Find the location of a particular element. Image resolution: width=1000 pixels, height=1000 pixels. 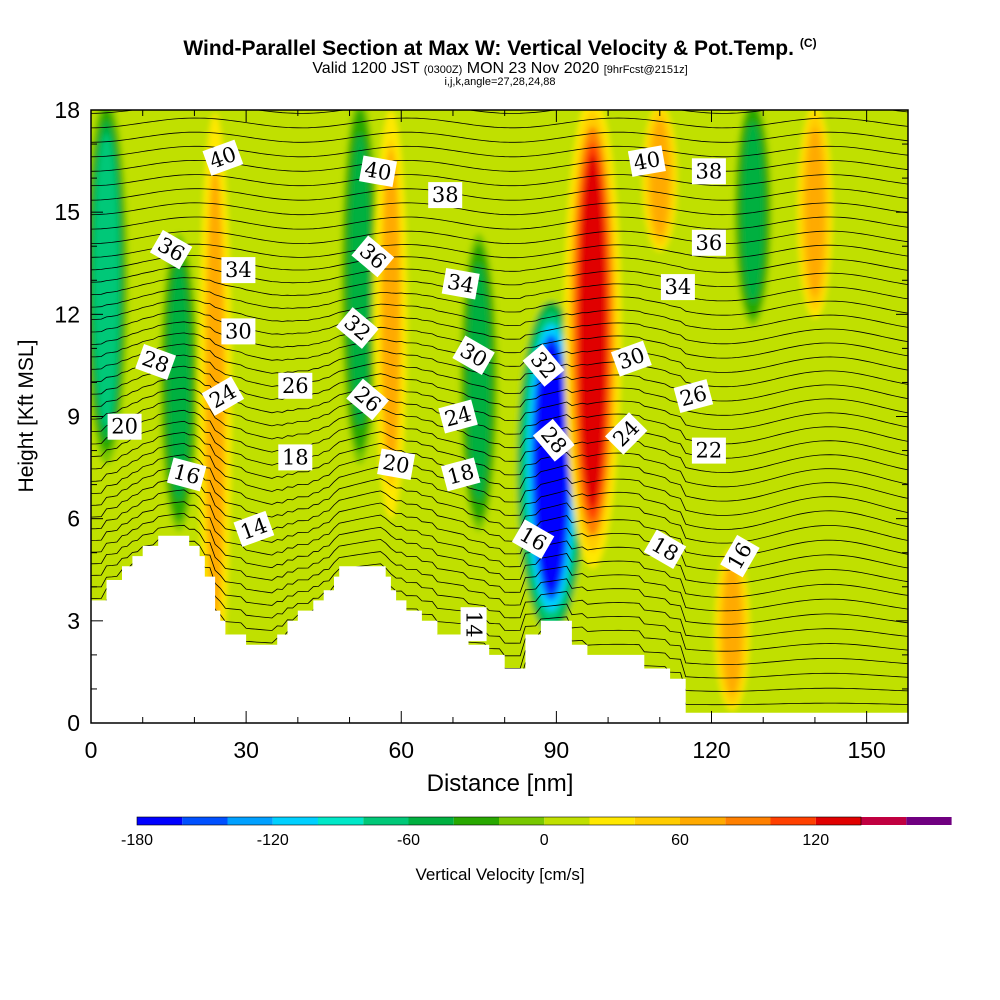

copyright-mark: (C) is located at coordinates (808, 43).